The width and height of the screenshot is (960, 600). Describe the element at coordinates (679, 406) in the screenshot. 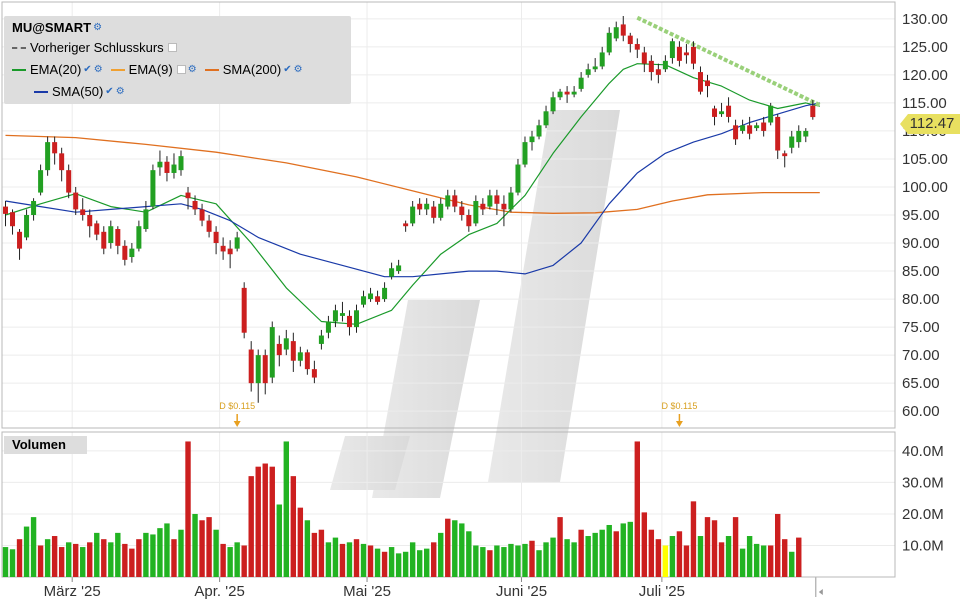

I see `dividend-label: D $0.115` at that location.